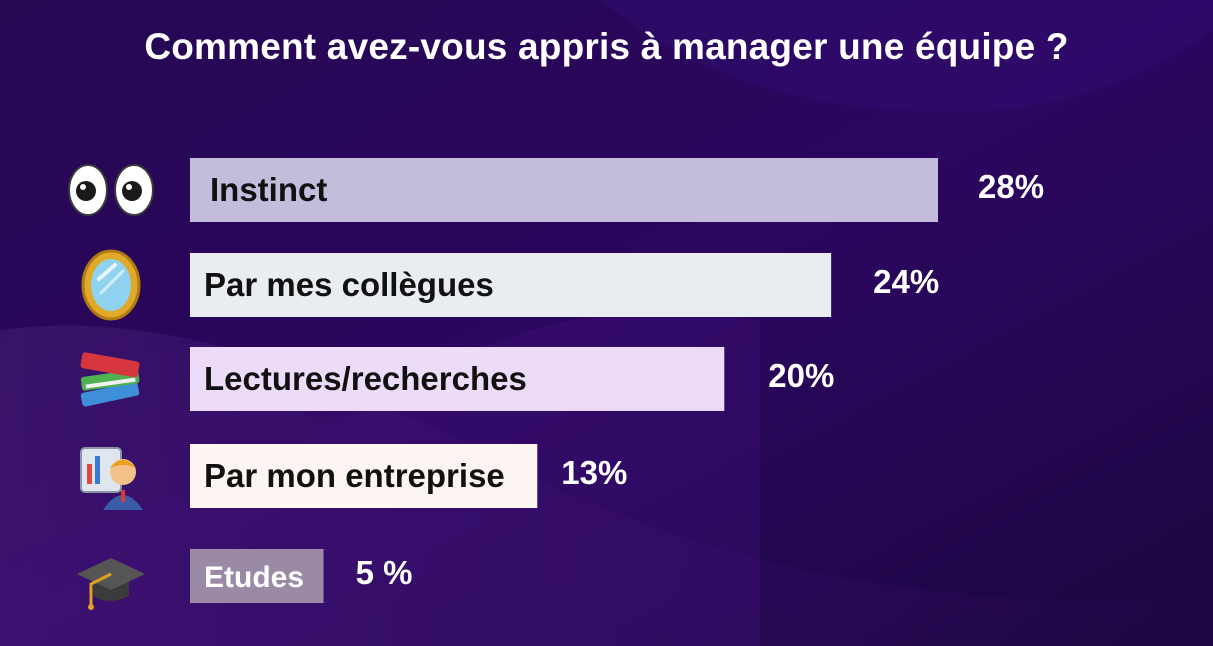 This screenshot has height=646, width=1213. What do you see at coordinates (268, 189) in the screenshot?
I see `bar-label-1: Instinct` at bounding box center [268, 189].